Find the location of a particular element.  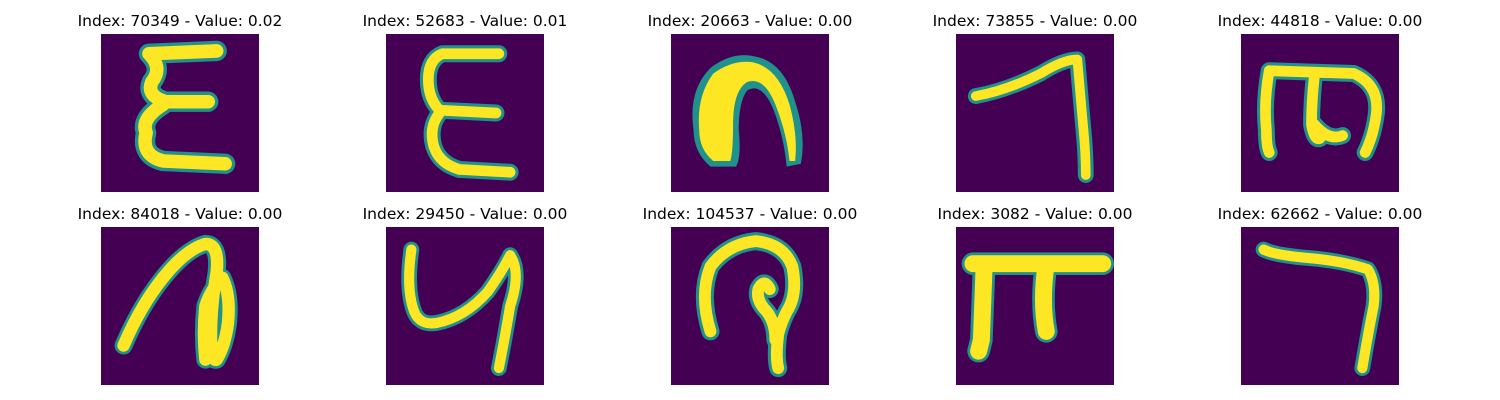

image-panel: Index: 20663 - Value: 0.00 is located at coordinates (750, 107).